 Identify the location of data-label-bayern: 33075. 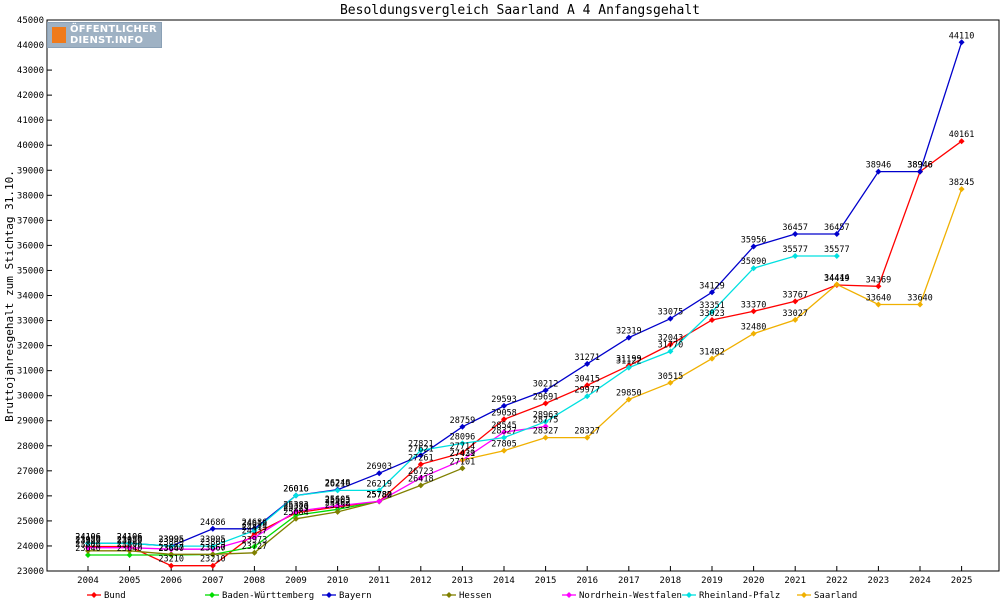
(671, 313).